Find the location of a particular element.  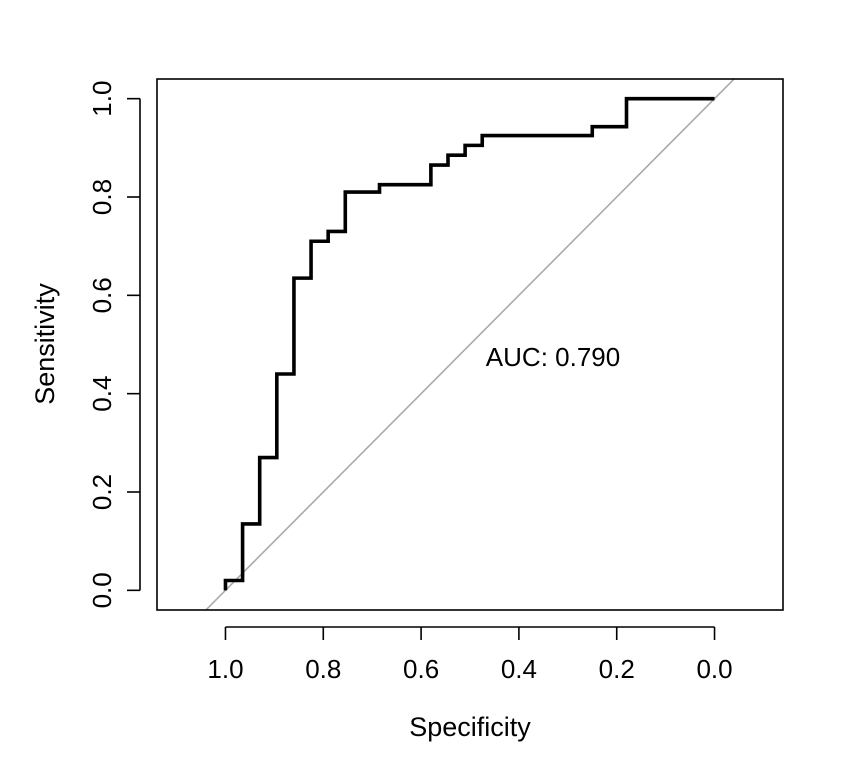

x-tick-label: 0.4 is located at coordinates (519, 669).